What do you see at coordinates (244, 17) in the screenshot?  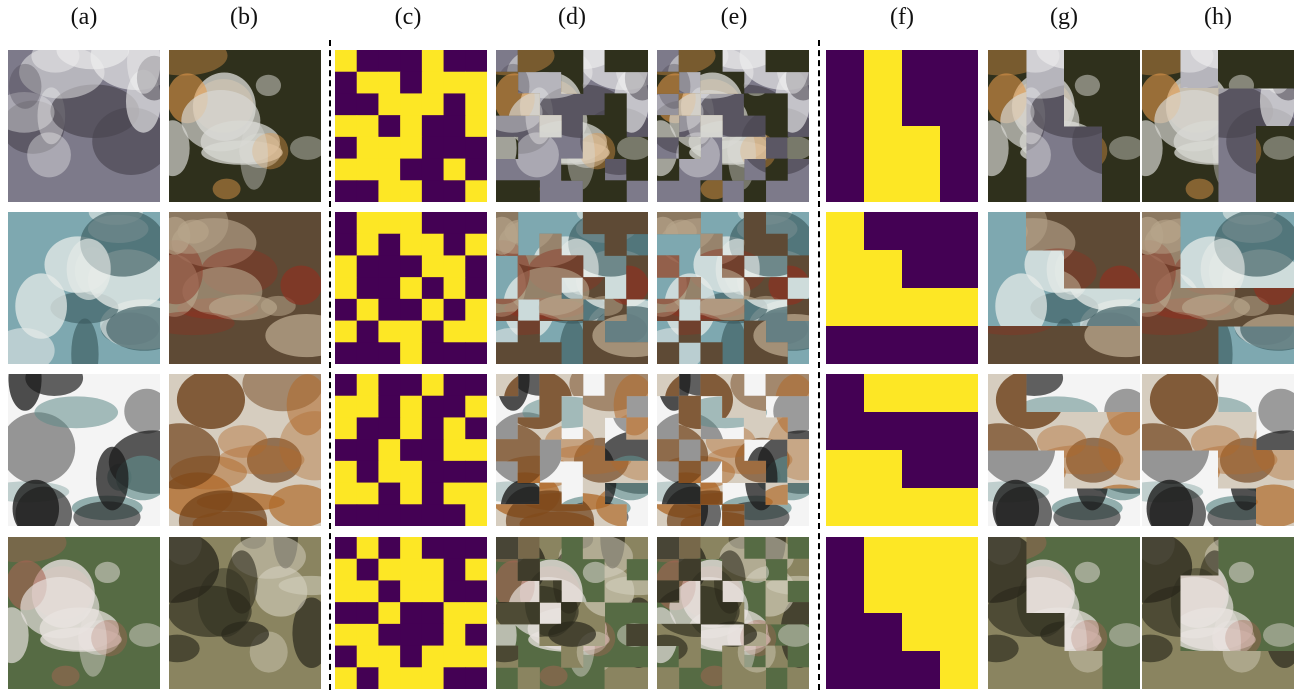 I see `column-label-b: (b)` at bounding box center [244, 17].